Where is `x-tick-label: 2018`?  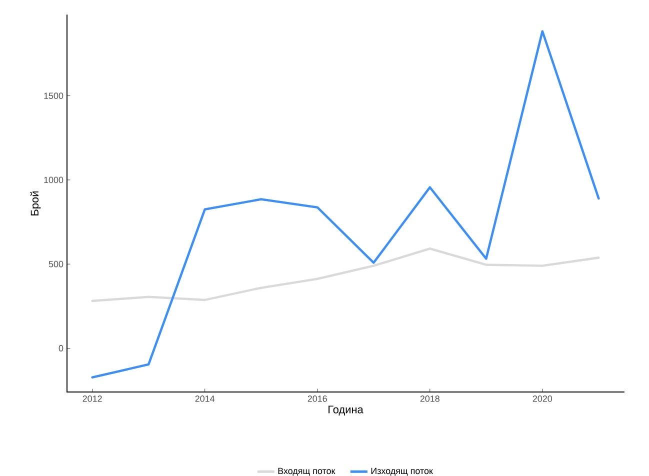
x-tick-label: 2018 is located at coordinates (430, 399).